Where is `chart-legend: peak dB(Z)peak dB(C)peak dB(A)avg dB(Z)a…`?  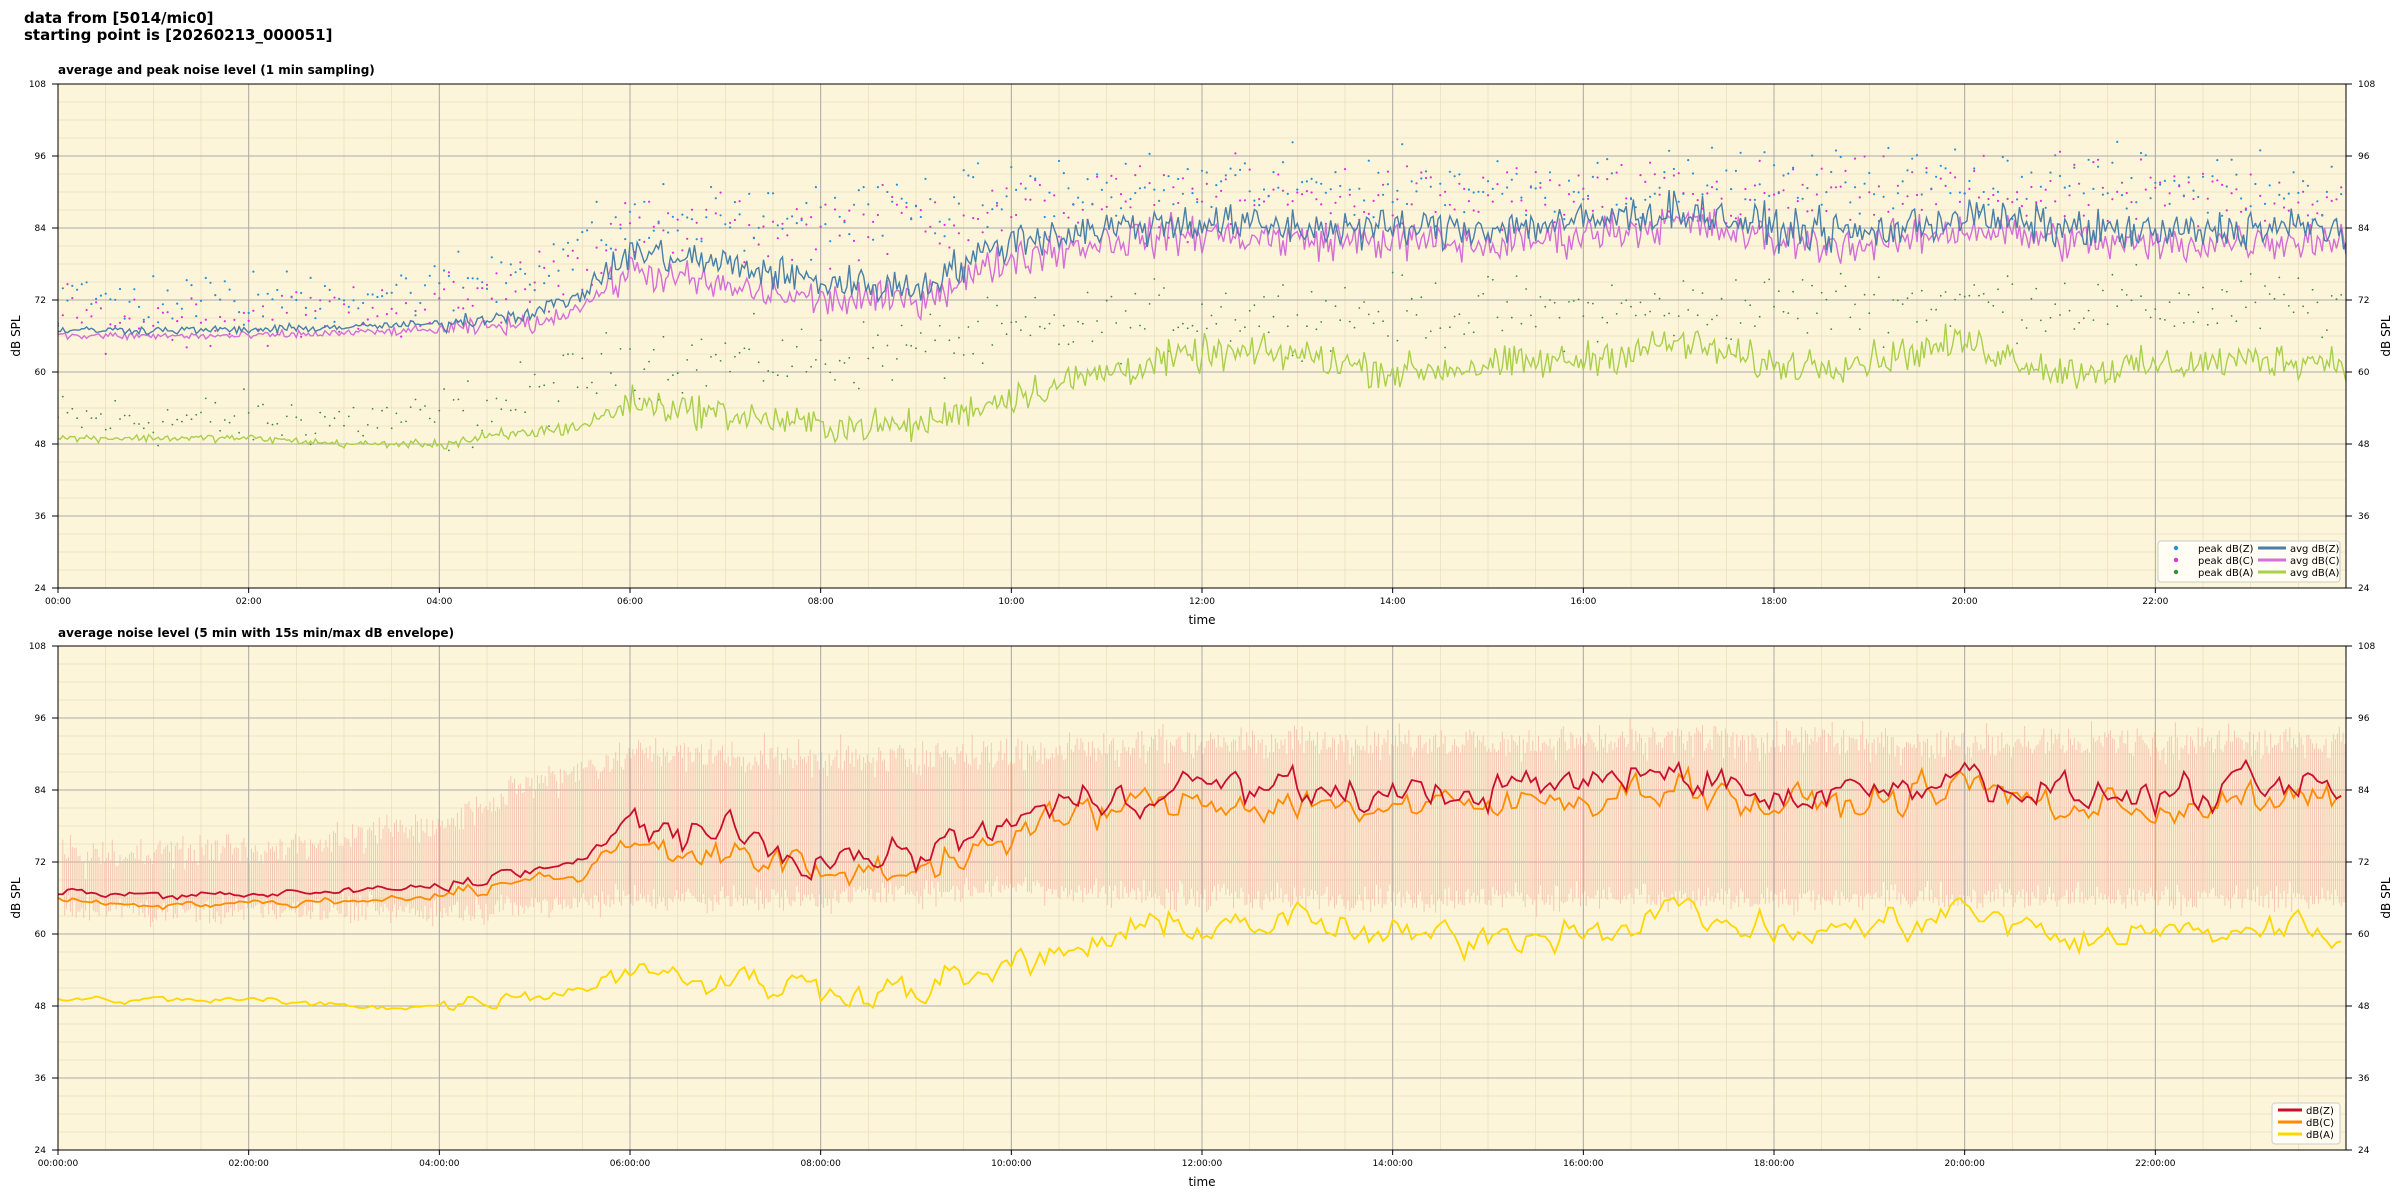
chart-legend: peak dB(Z)peak dB(C)peak dB(A)avg dB(Z)a… is located at coordinates (2249, 561).